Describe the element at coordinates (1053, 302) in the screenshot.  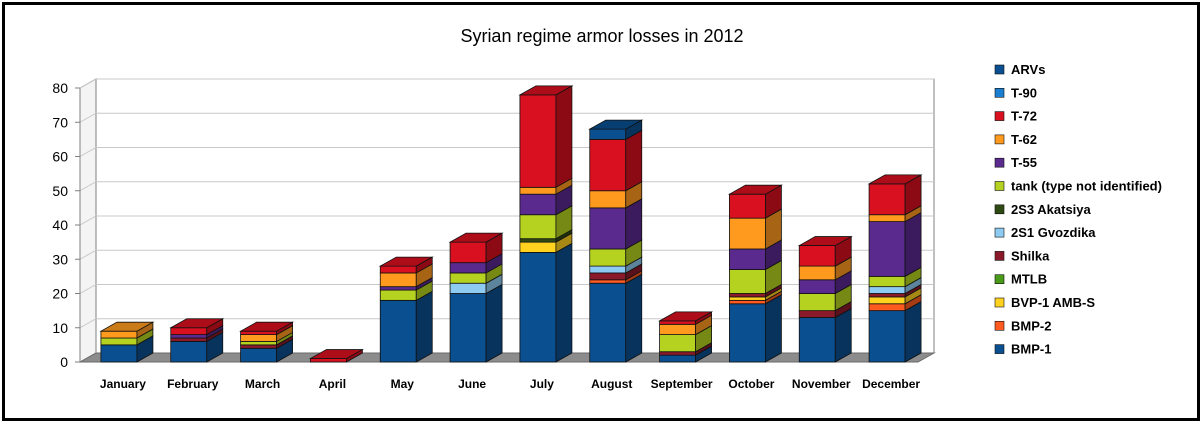
I see `legend-label: BVP-1 AMB-S` at that location.